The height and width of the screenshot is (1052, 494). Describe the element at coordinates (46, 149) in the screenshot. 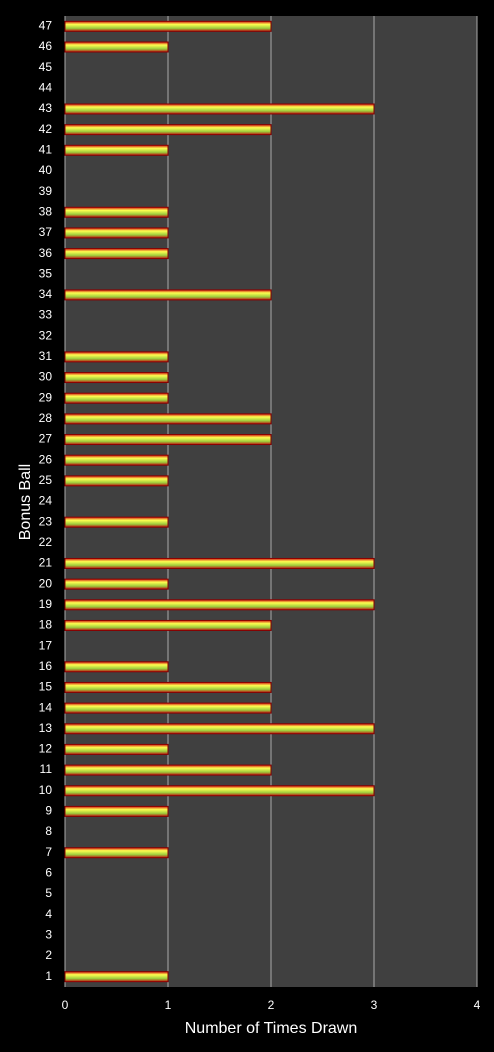

I see `y-tick-label: 41` at that location.